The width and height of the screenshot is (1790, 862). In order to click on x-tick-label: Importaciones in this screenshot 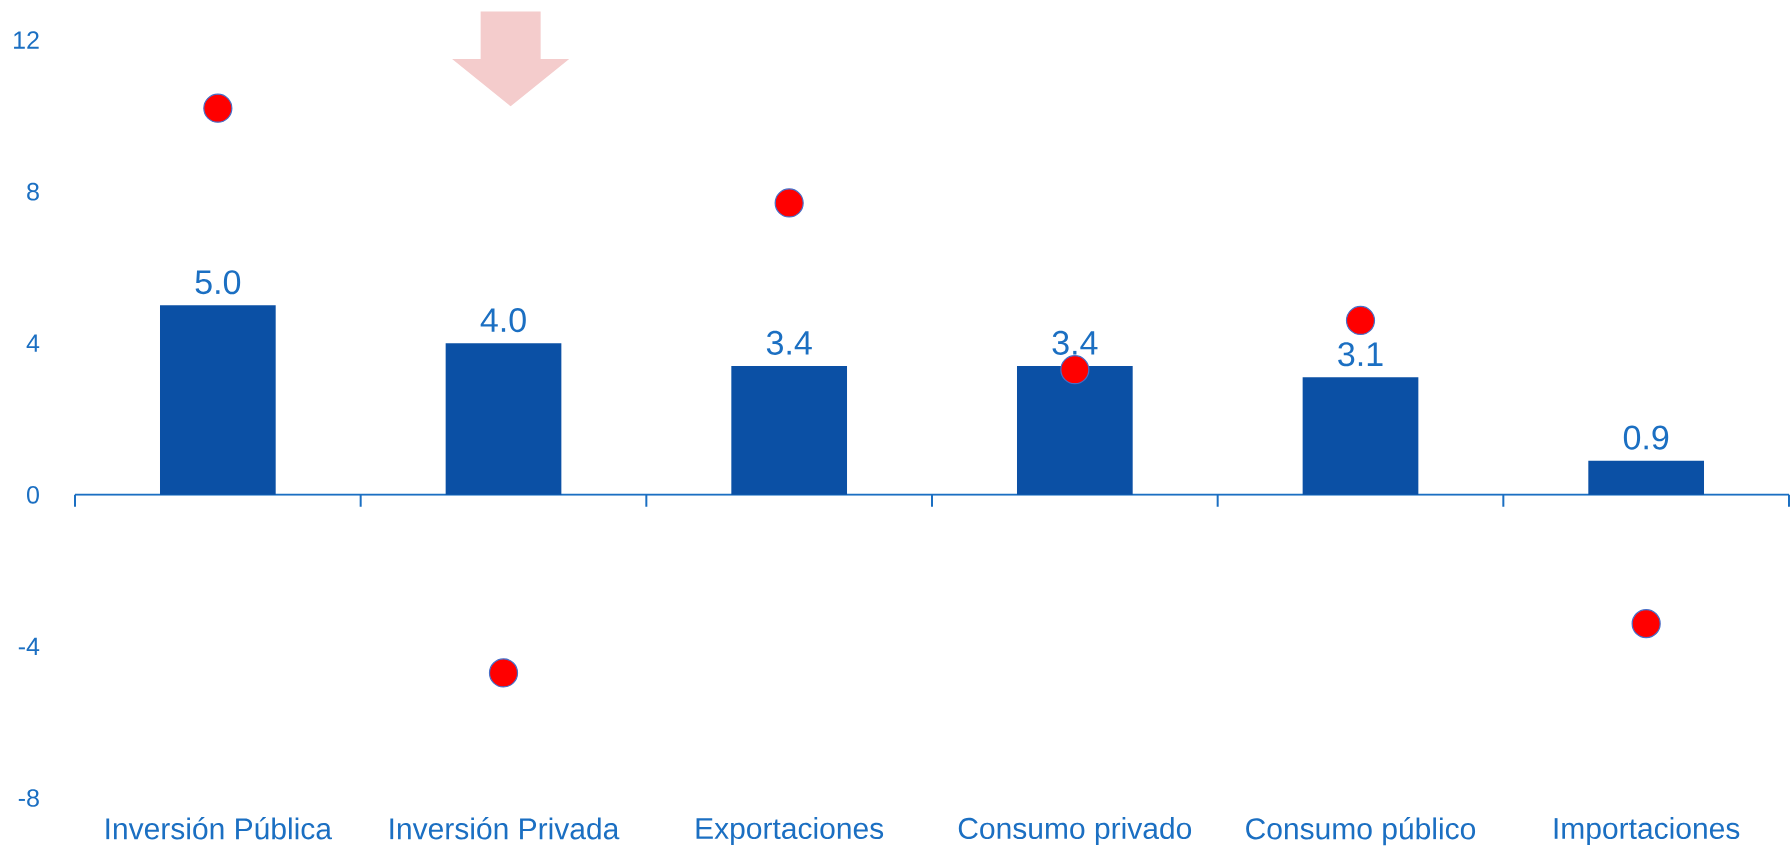, I will do `click(1647, 831)`.